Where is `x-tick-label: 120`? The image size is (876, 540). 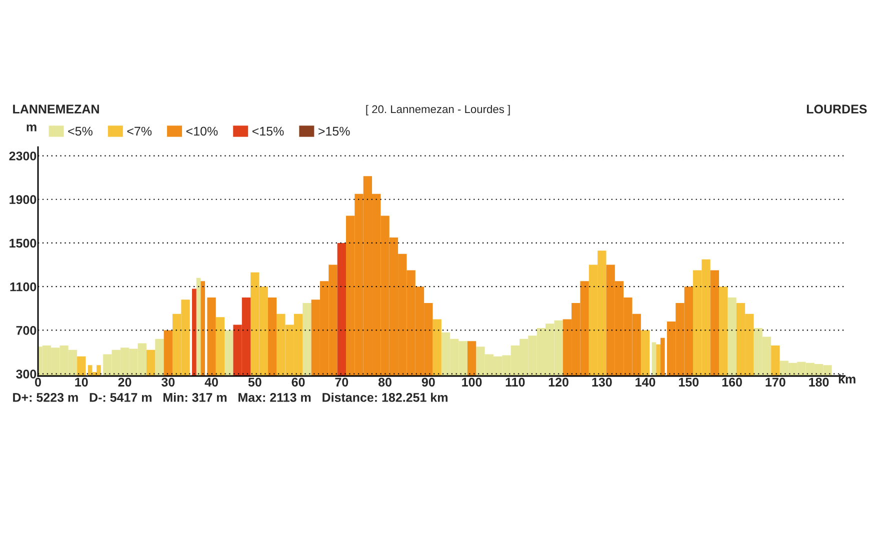 x-tick-label: 120 is located at coordinates (558, 382).